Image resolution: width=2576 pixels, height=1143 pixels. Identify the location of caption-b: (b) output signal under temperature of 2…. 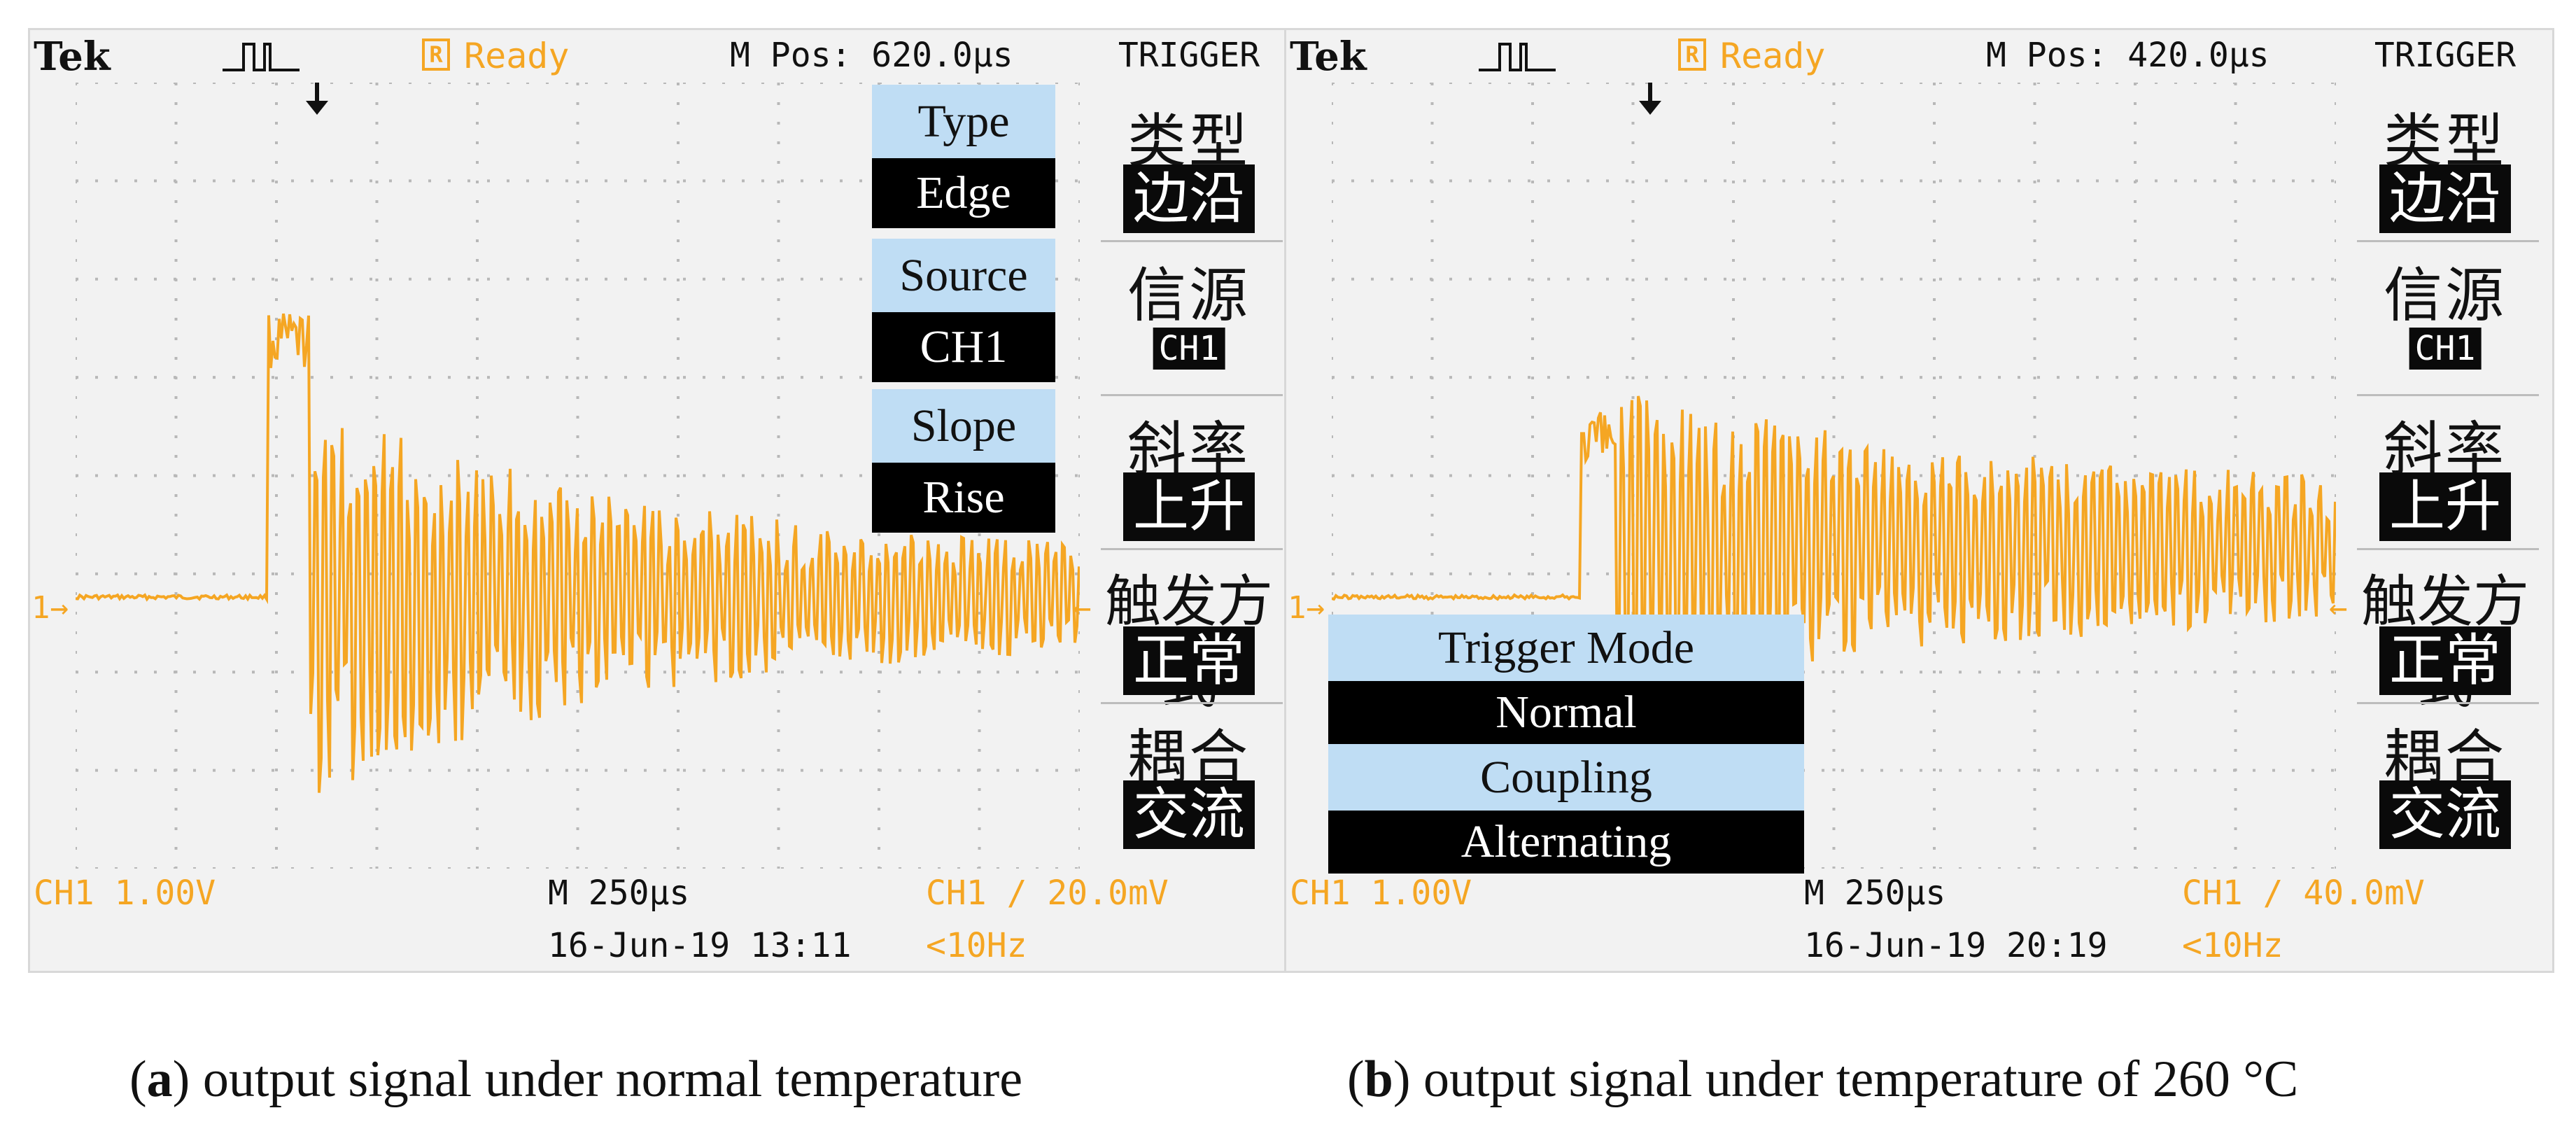
(1823, 1079).